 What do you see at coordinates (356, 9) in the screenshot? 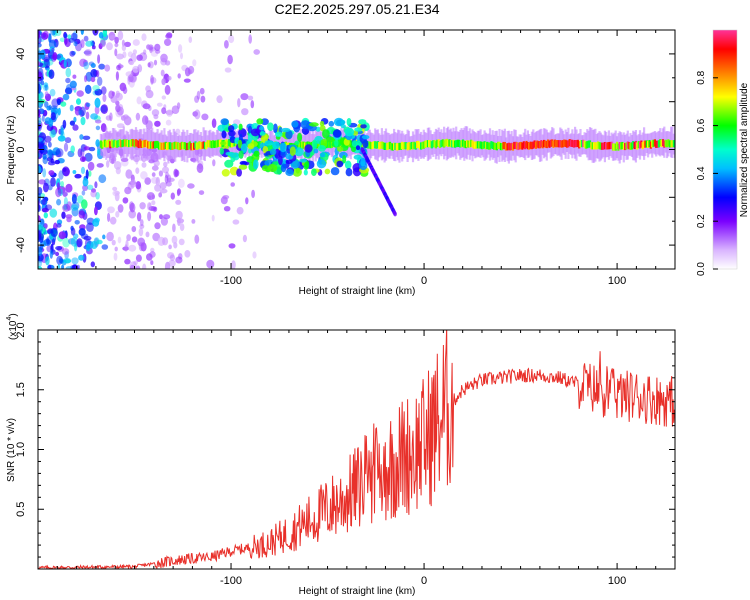
I see `figure-title: C2E2.2025.297.05.21.E34` at bounding box center [356, 9].